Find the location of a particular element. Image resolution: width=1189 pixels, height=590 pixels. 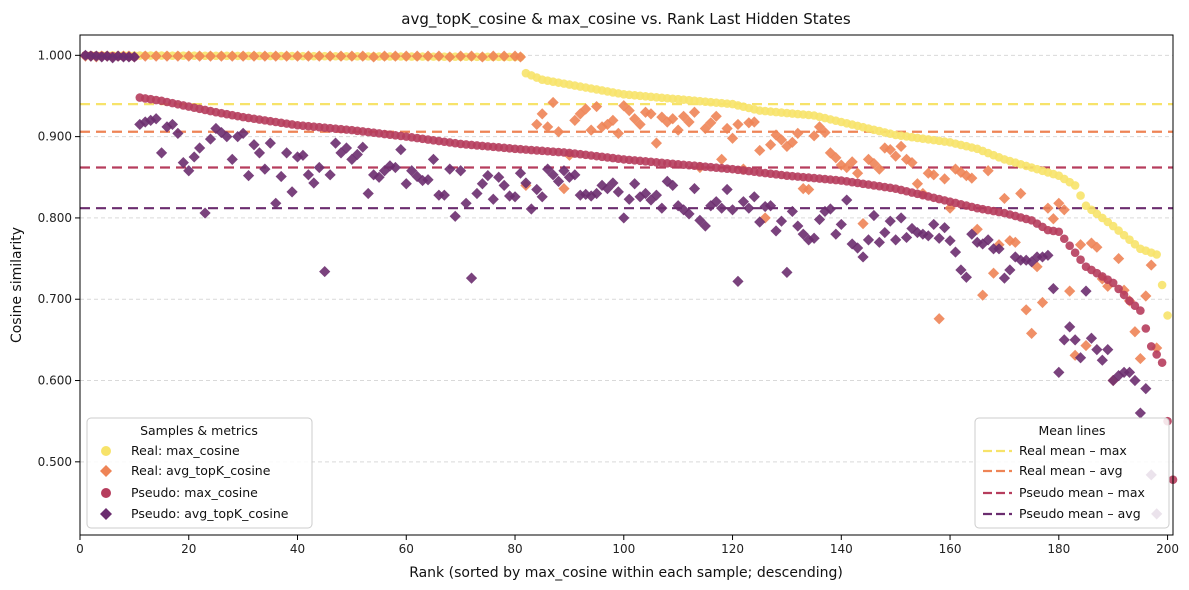

legend-samples-title: Samples & metrics is located at coordinates (199, 430).